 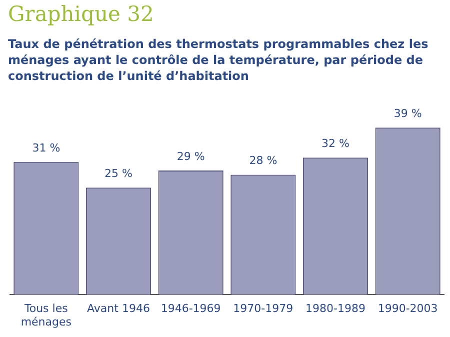 I want to click on x-tick-label: 1980-1989, so click(x=336, y=309).